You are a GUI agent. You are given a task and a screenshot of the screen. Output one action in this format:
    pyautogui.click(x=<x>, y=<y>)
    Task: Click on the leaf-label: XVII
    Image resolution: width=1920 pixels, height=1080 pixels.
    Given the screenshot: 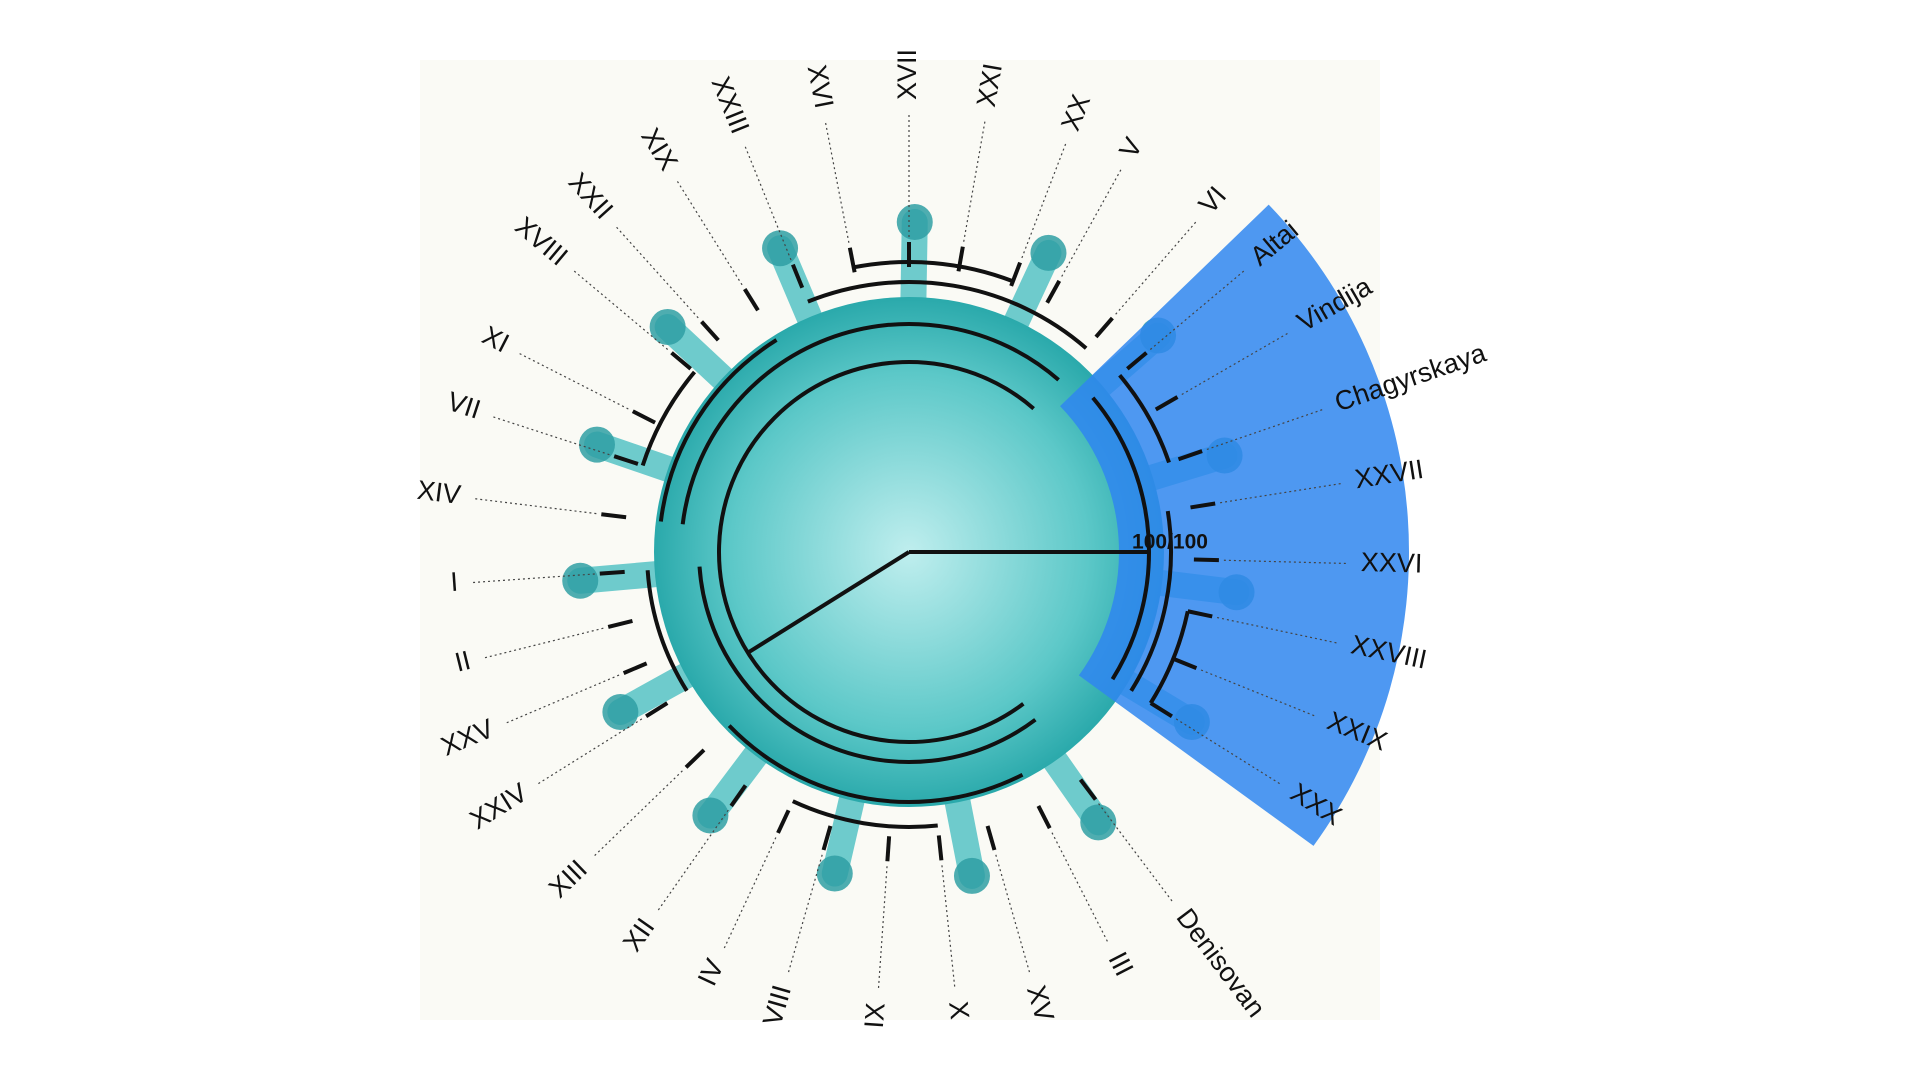 What is the action you would take?
    pyautogui.click(x=907, y=74)
    